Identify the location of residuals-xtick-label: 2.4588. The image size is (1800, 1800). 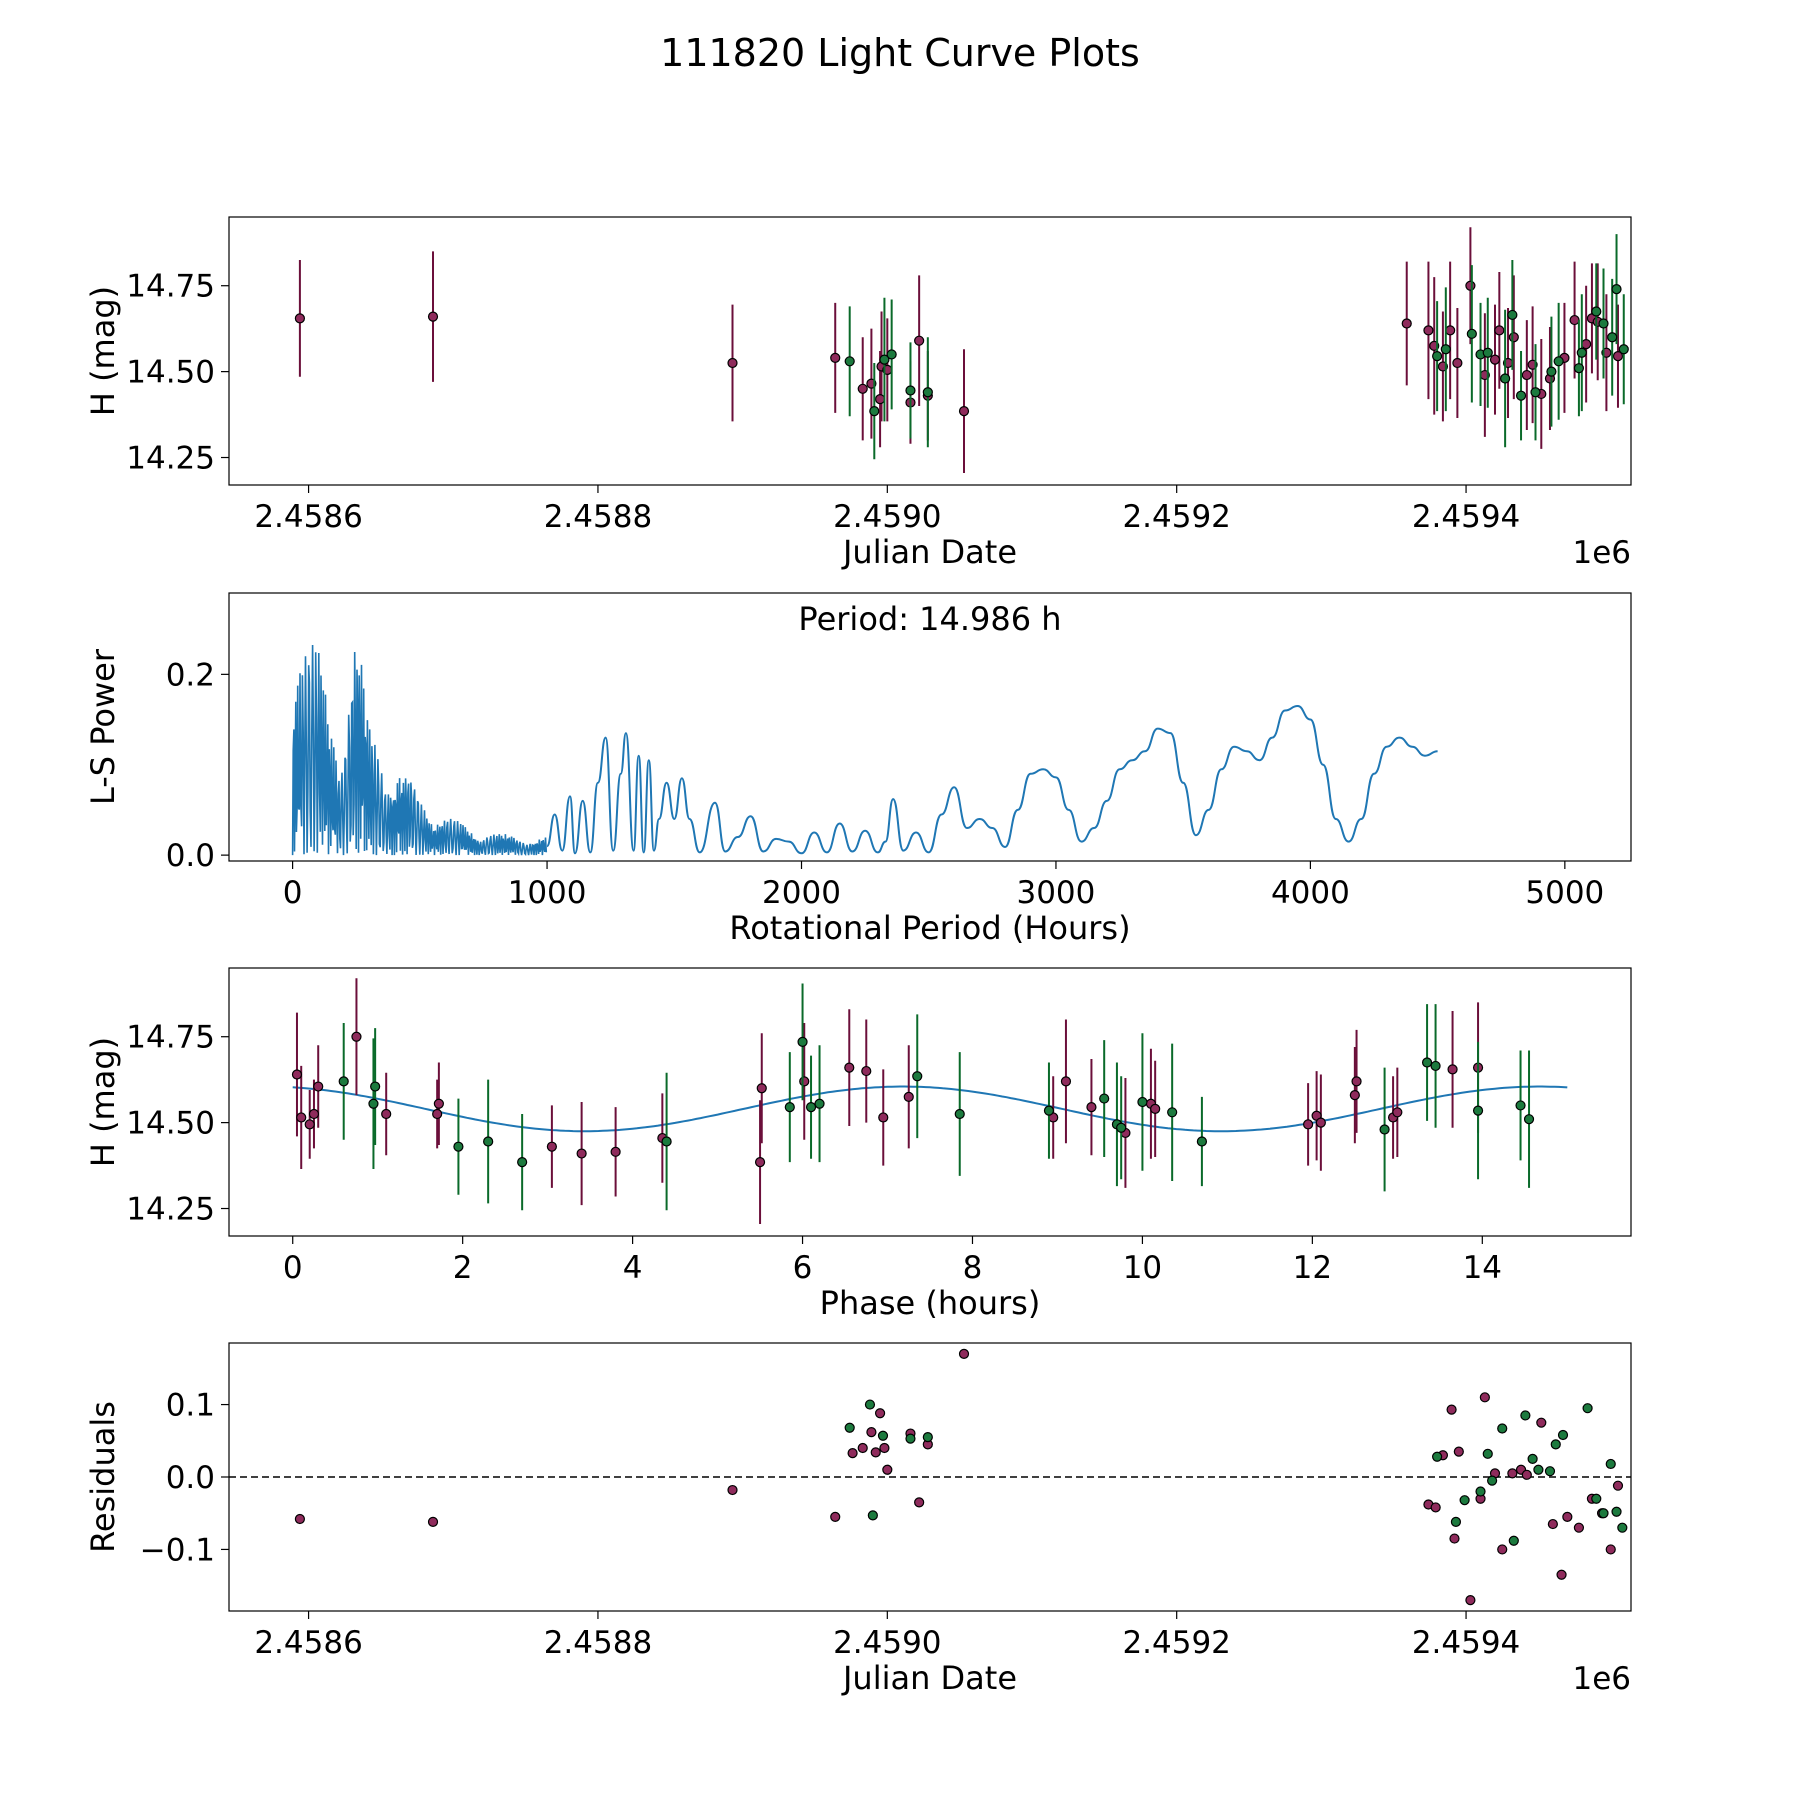
(598, 1643).